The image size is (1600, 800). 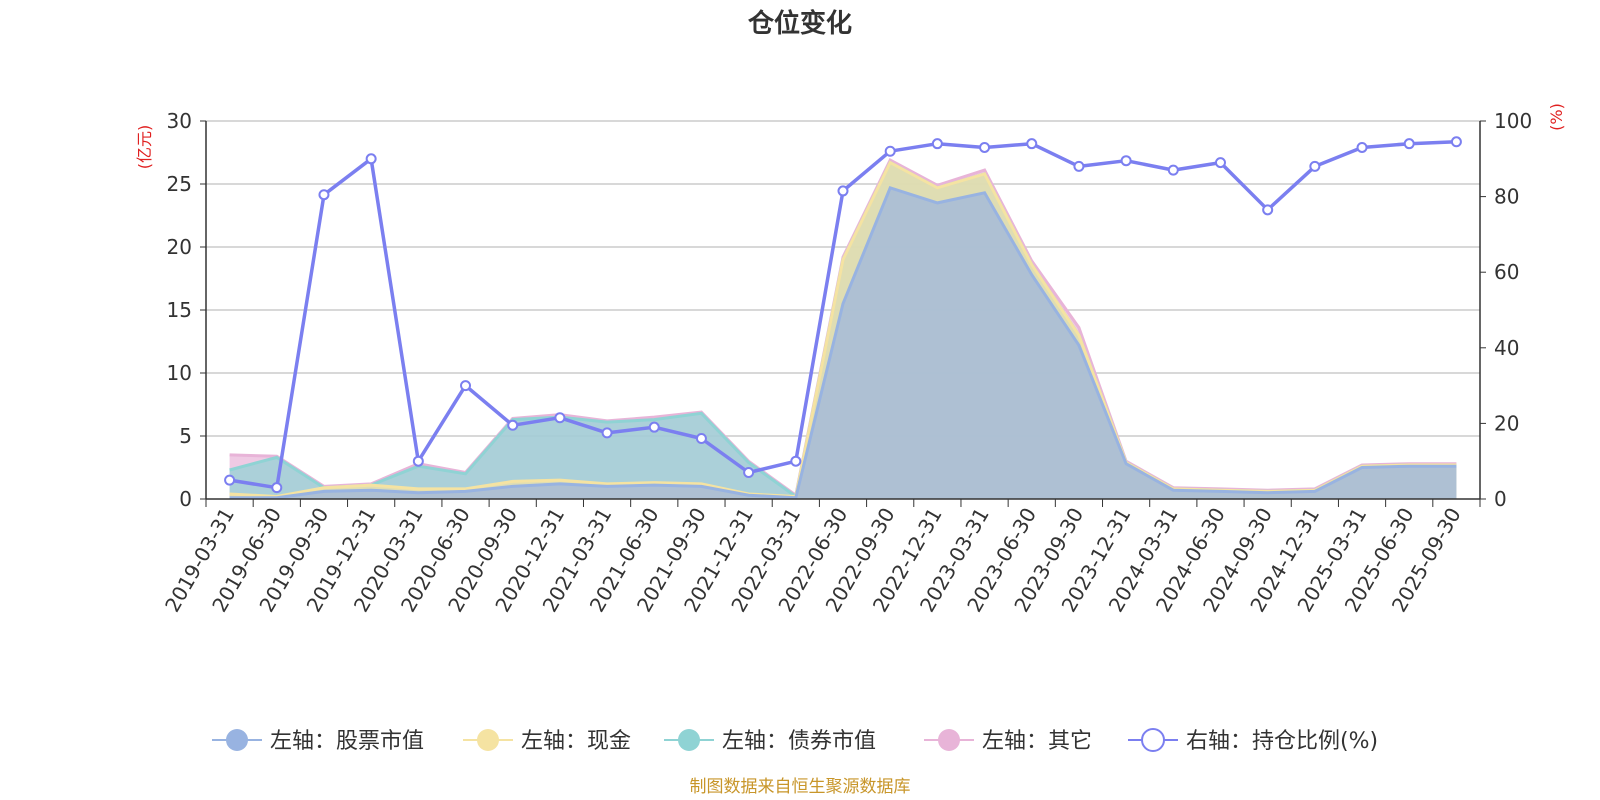 I want to click on right-tick-label: 20, so click(x=1506, y=423).